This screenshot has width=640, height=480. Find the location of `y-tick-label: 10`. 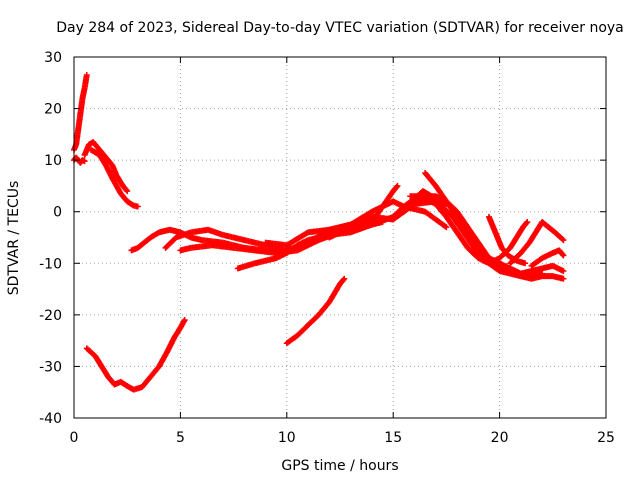

y-tick-label: 10 is located at coordinates (53, 161).